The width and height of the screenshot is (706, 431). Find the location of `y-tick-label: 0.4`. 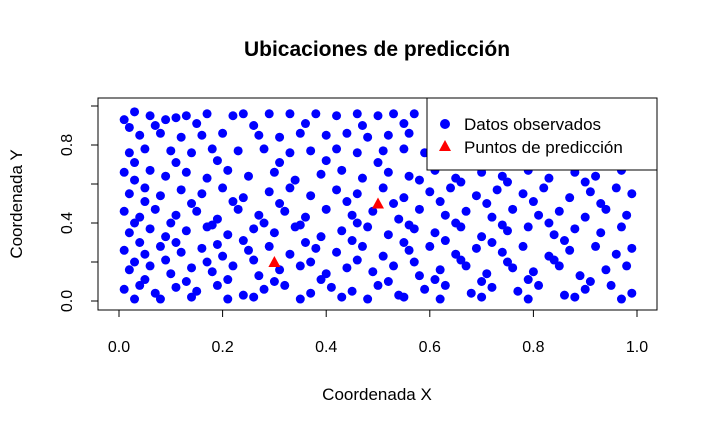

y-tick-label: 0.4 is located at coordinates (67, 223).